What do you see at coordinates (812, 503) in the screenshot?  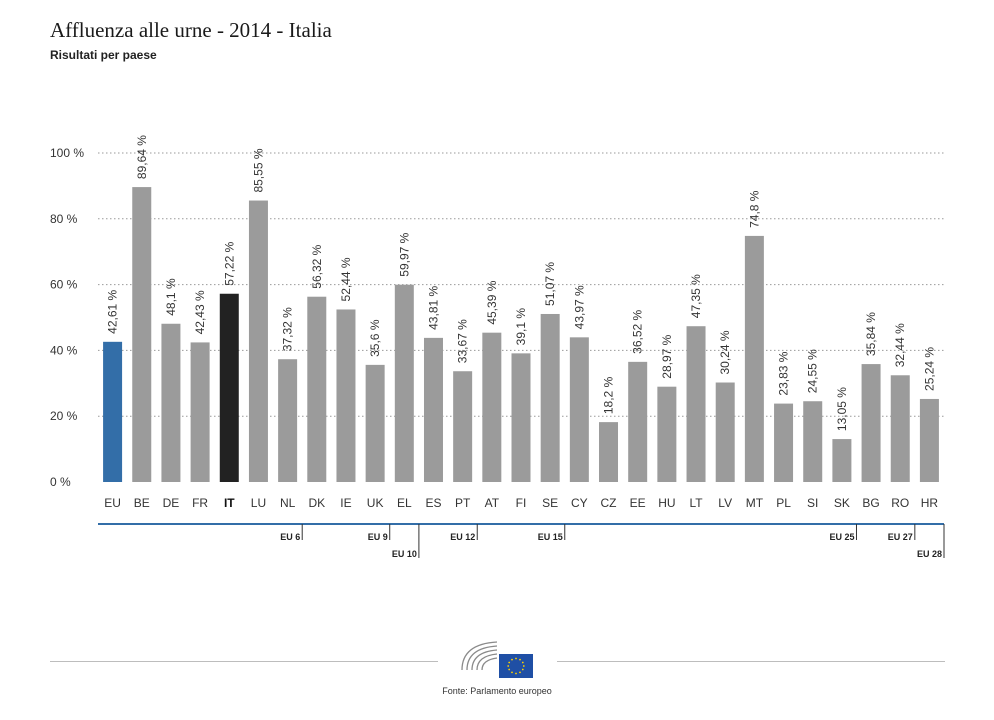 I see `x-tick-label: SI` at bounding box center [812, 503].